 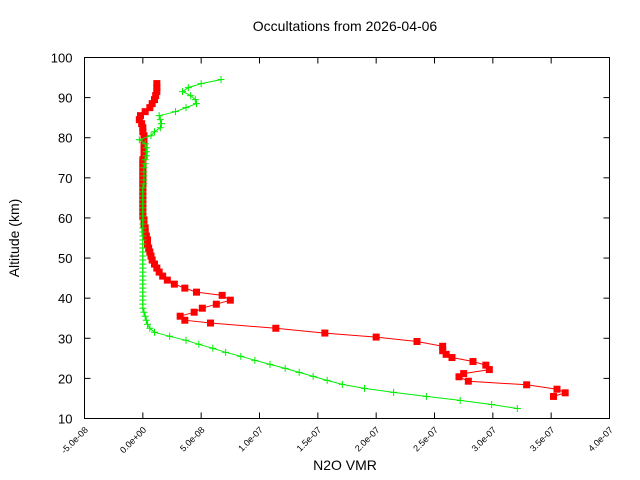 I want to click on x-tick-label: -5.0e-08, so click(x=74, y=440).